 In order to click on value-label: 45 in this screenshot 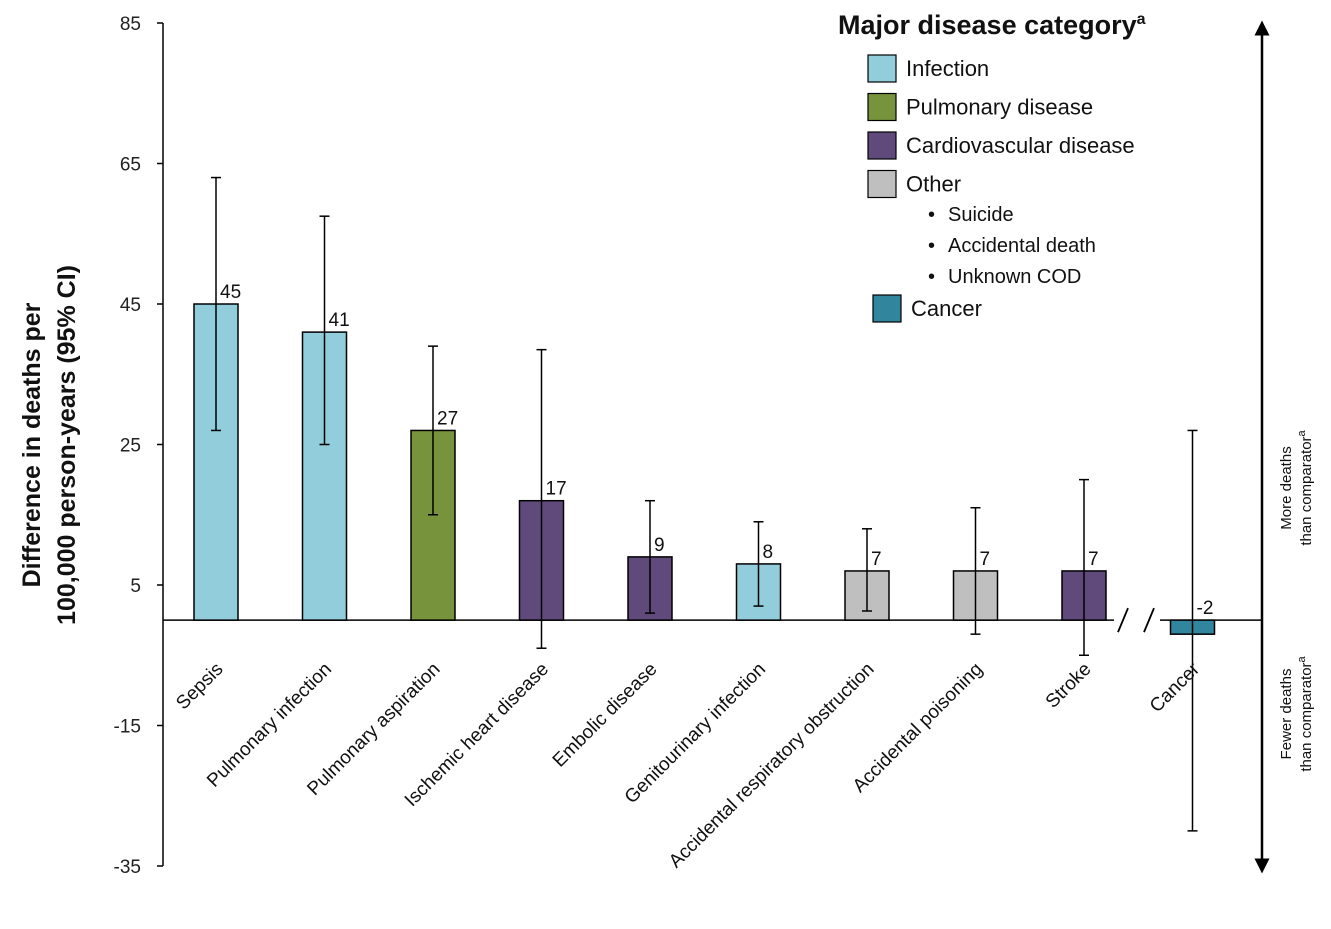, I will do `click(230, 292)`.